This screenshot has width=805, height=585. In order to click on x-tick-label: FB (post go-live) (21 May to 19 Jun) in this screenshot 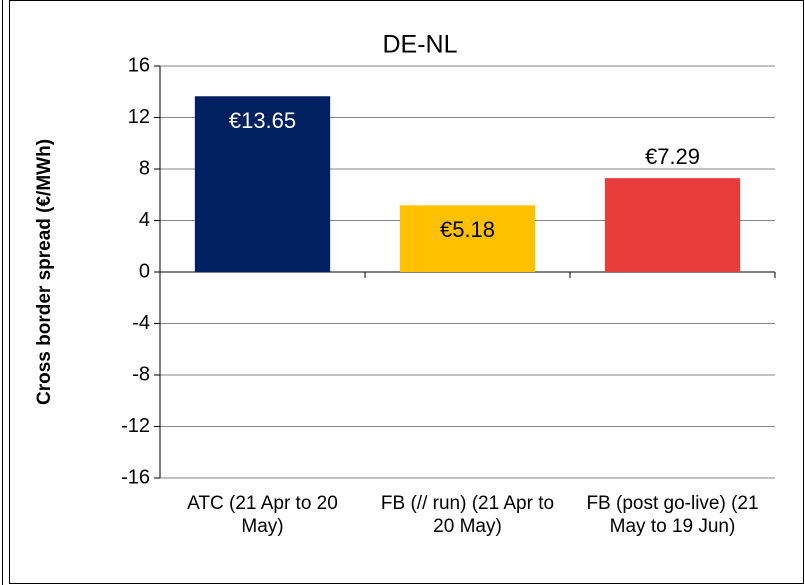, I will do `click(672, 515)`.